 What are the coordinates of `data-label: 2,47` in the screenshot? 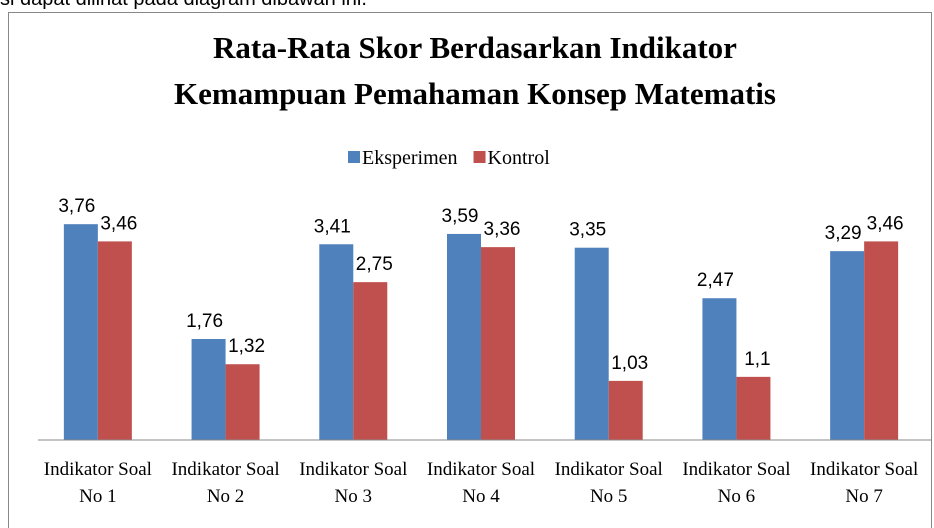 It's located at (715, 280).